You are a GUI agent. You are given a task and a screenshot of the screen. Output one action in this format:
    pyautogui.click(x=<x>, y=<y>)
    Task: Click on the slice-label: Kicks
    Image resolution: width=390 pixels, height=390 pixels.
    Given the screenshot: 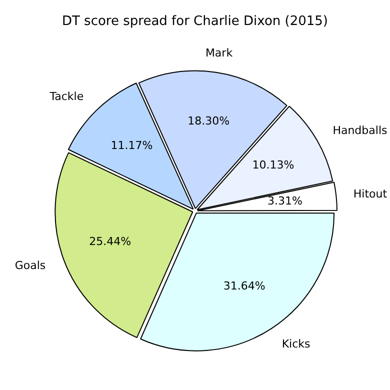 What is the action you would take?
    pyautogui.click(x=296, y=343)
    